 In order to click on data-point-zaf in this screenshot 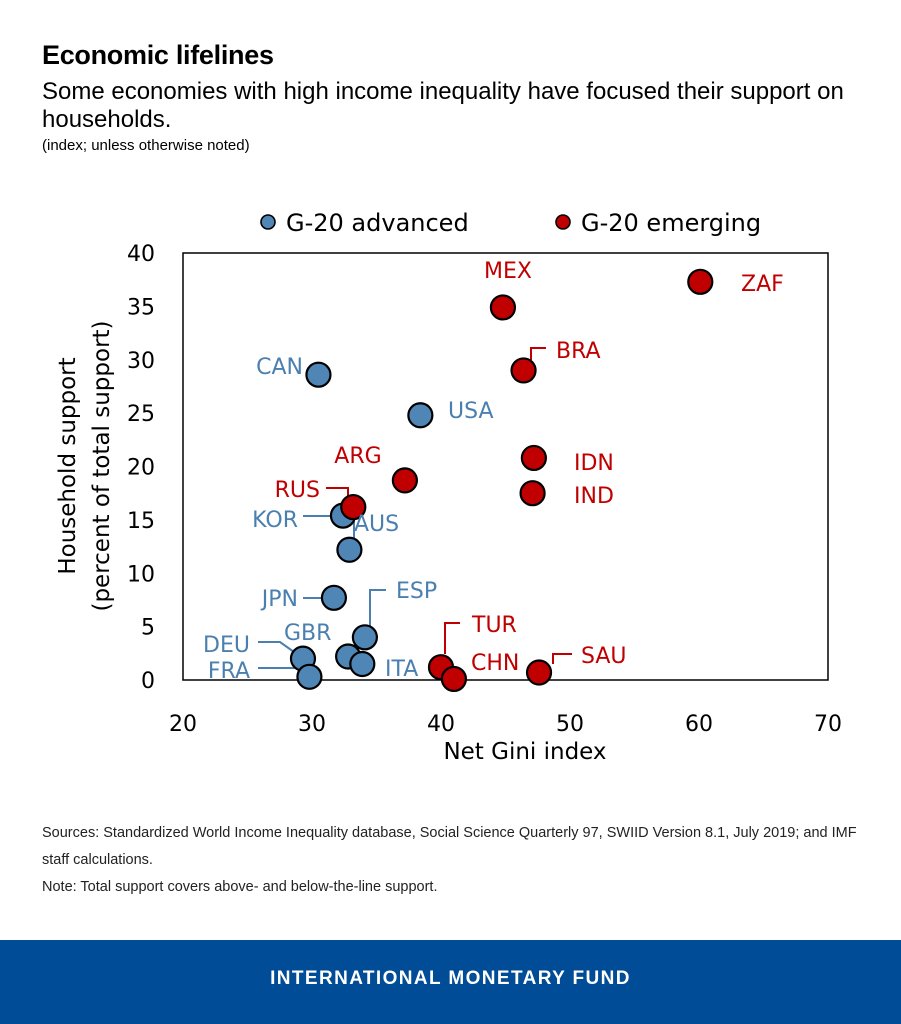, I will do `click(700, 281)`.